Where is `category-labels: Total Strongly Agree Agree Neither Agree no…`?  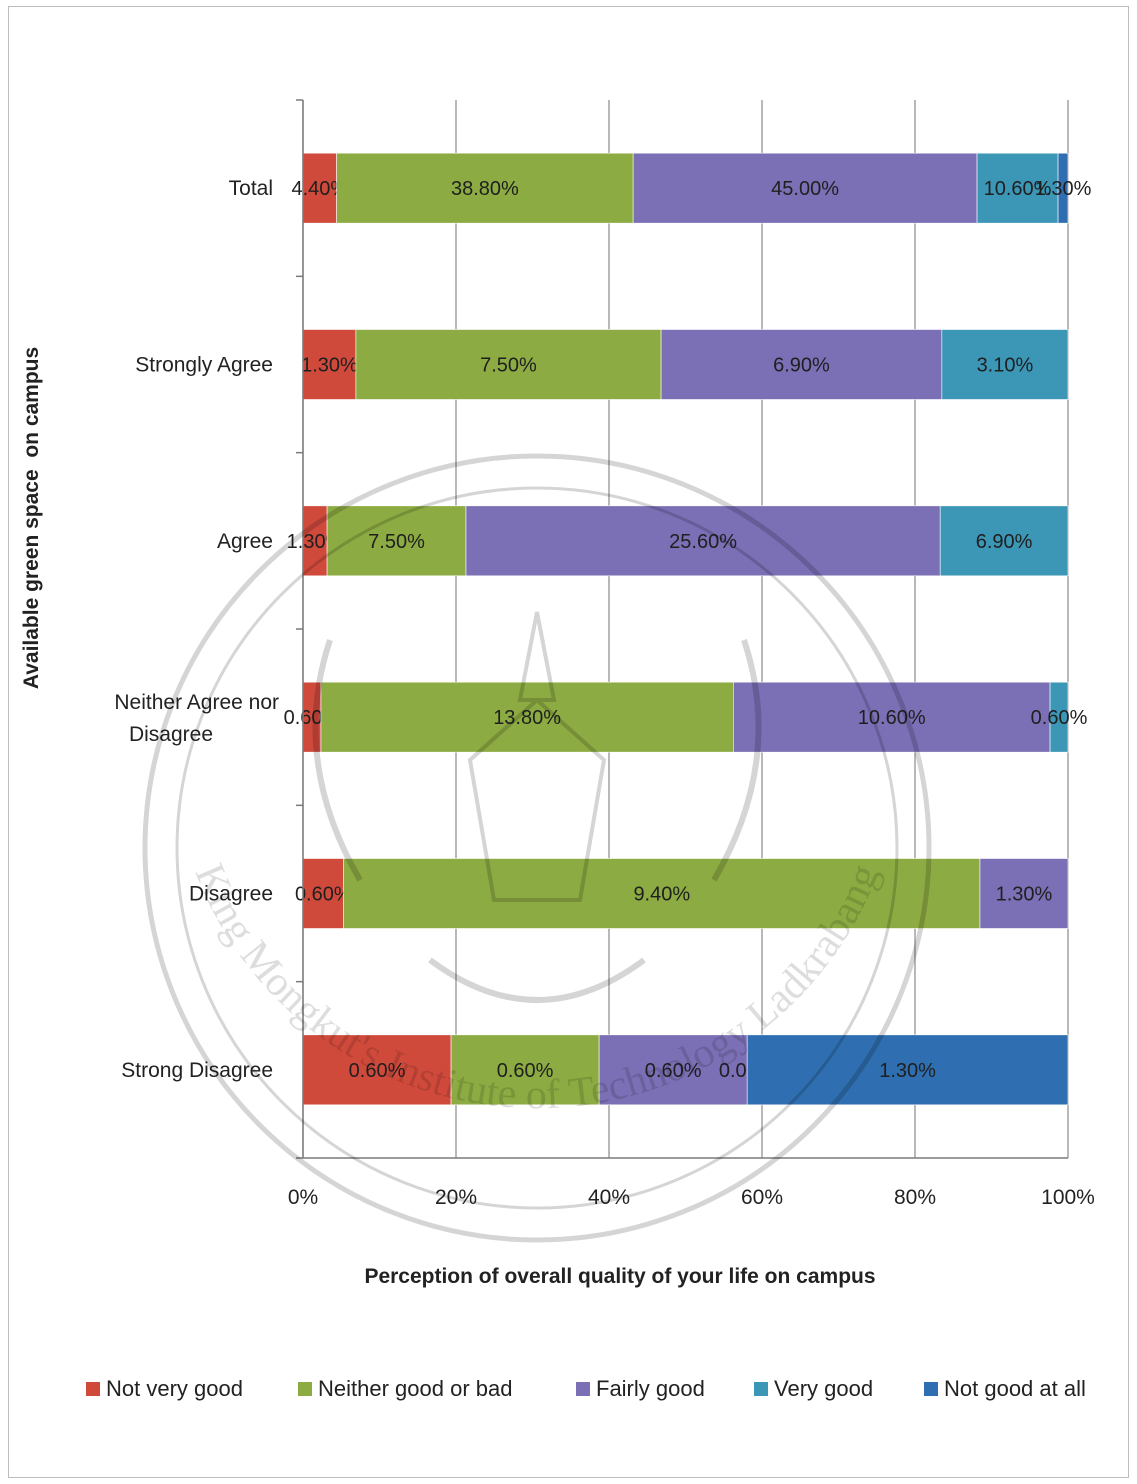 category-labels: Total Strongly Agree Agree Neither Agree no… is located at coordinates (196, 629).